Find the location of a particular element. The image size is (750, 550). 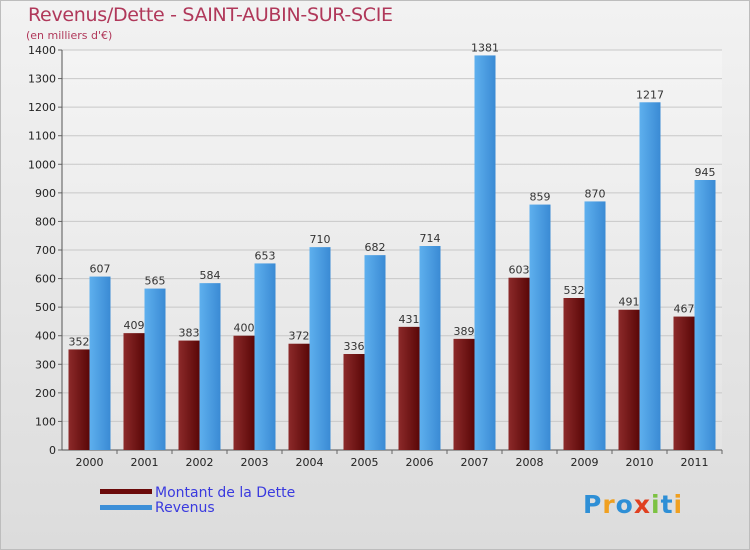

data-label-dette: 532 is located at coordinates (574, 290).